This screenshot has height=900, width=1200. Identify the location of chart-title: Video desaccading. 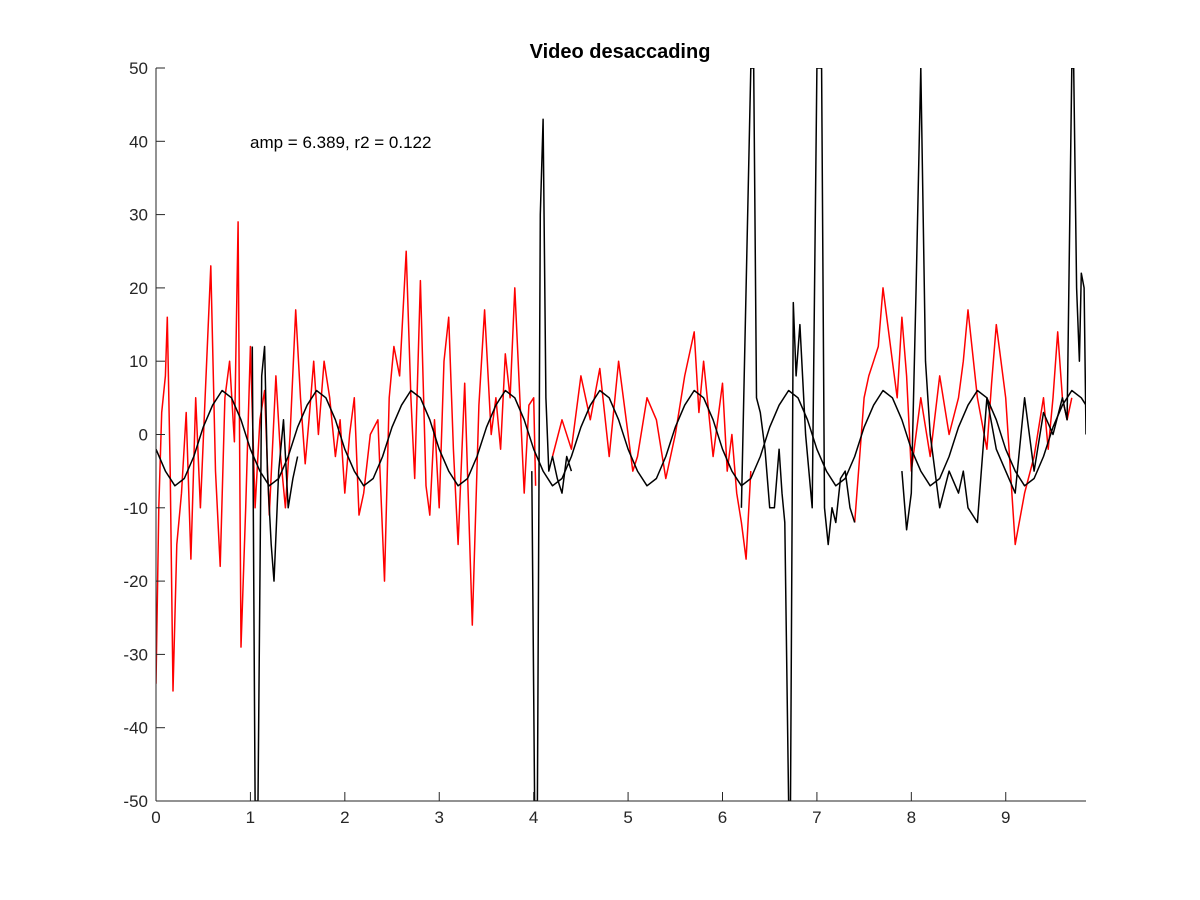
(620, 52).